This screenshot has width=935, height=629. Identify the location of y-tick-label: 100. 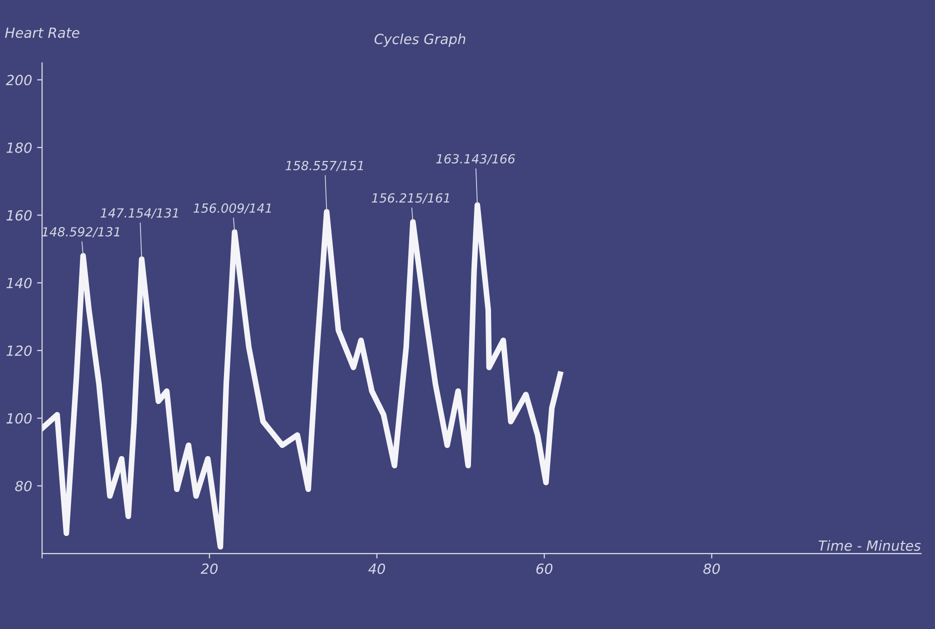
(19, 418).